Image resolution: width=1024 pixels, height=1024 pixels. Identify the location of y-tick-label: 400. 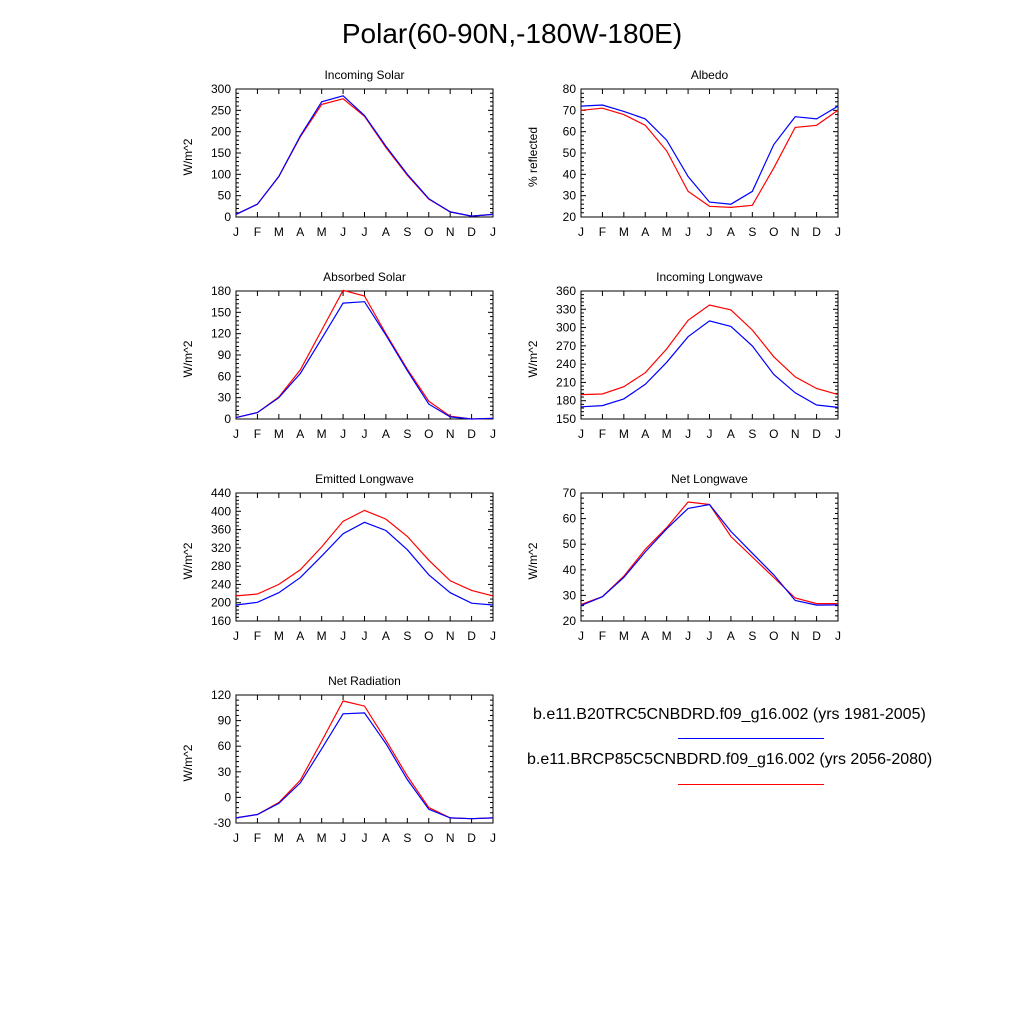
(221, 511).